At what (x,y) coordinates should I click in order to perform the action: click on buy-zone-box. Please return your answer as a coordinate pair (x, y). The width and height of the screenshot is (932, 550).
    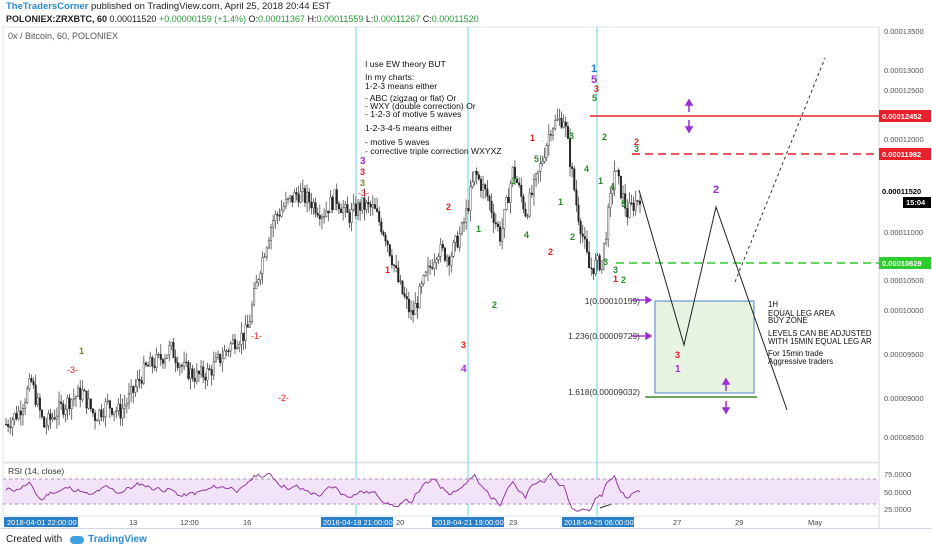
    Looking at the image, I should click on (704, 347).